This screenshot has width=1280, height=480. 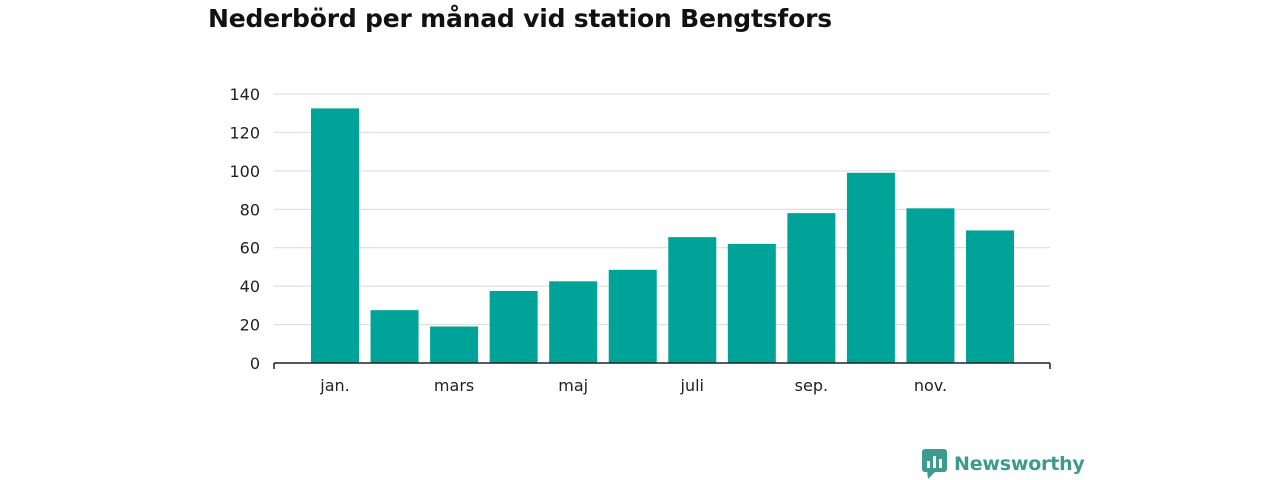 I want to click on y-tick-label: 120, so click(x=244, y=132).